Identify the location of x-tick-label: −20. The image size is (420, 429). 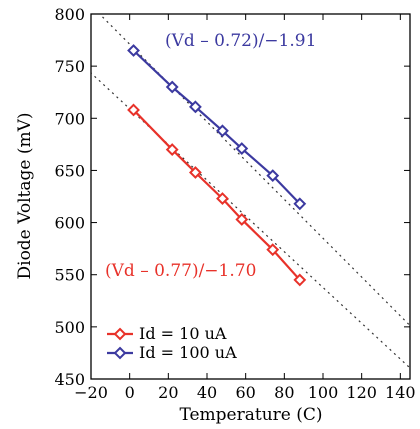
(91, 392).